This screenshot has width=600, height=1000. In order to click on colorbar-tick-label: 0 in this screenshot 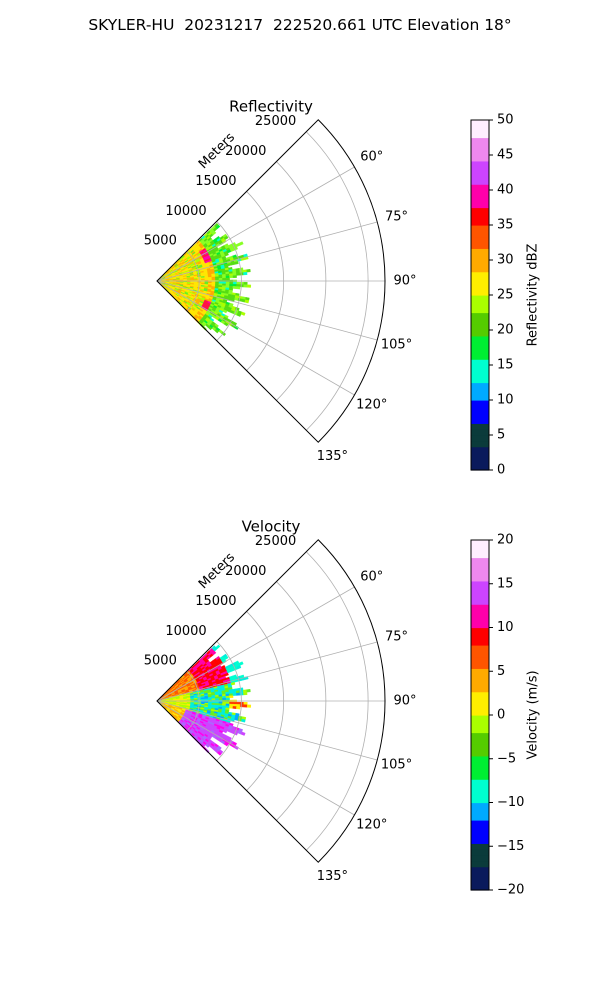, I will do `click(501, 470)`.